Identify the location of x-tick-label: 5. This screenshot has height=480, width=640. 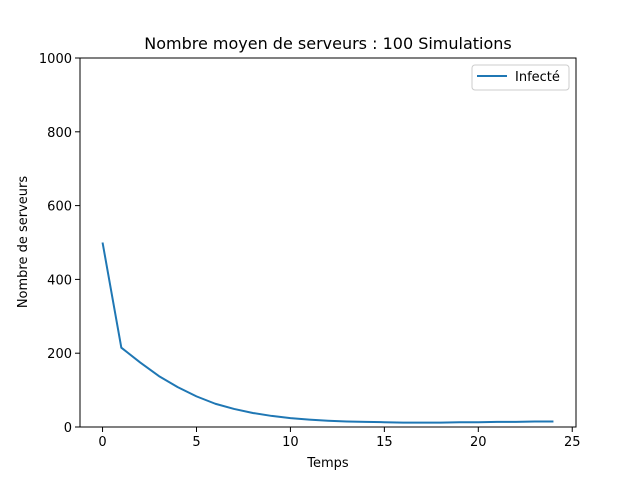
(196, 442).